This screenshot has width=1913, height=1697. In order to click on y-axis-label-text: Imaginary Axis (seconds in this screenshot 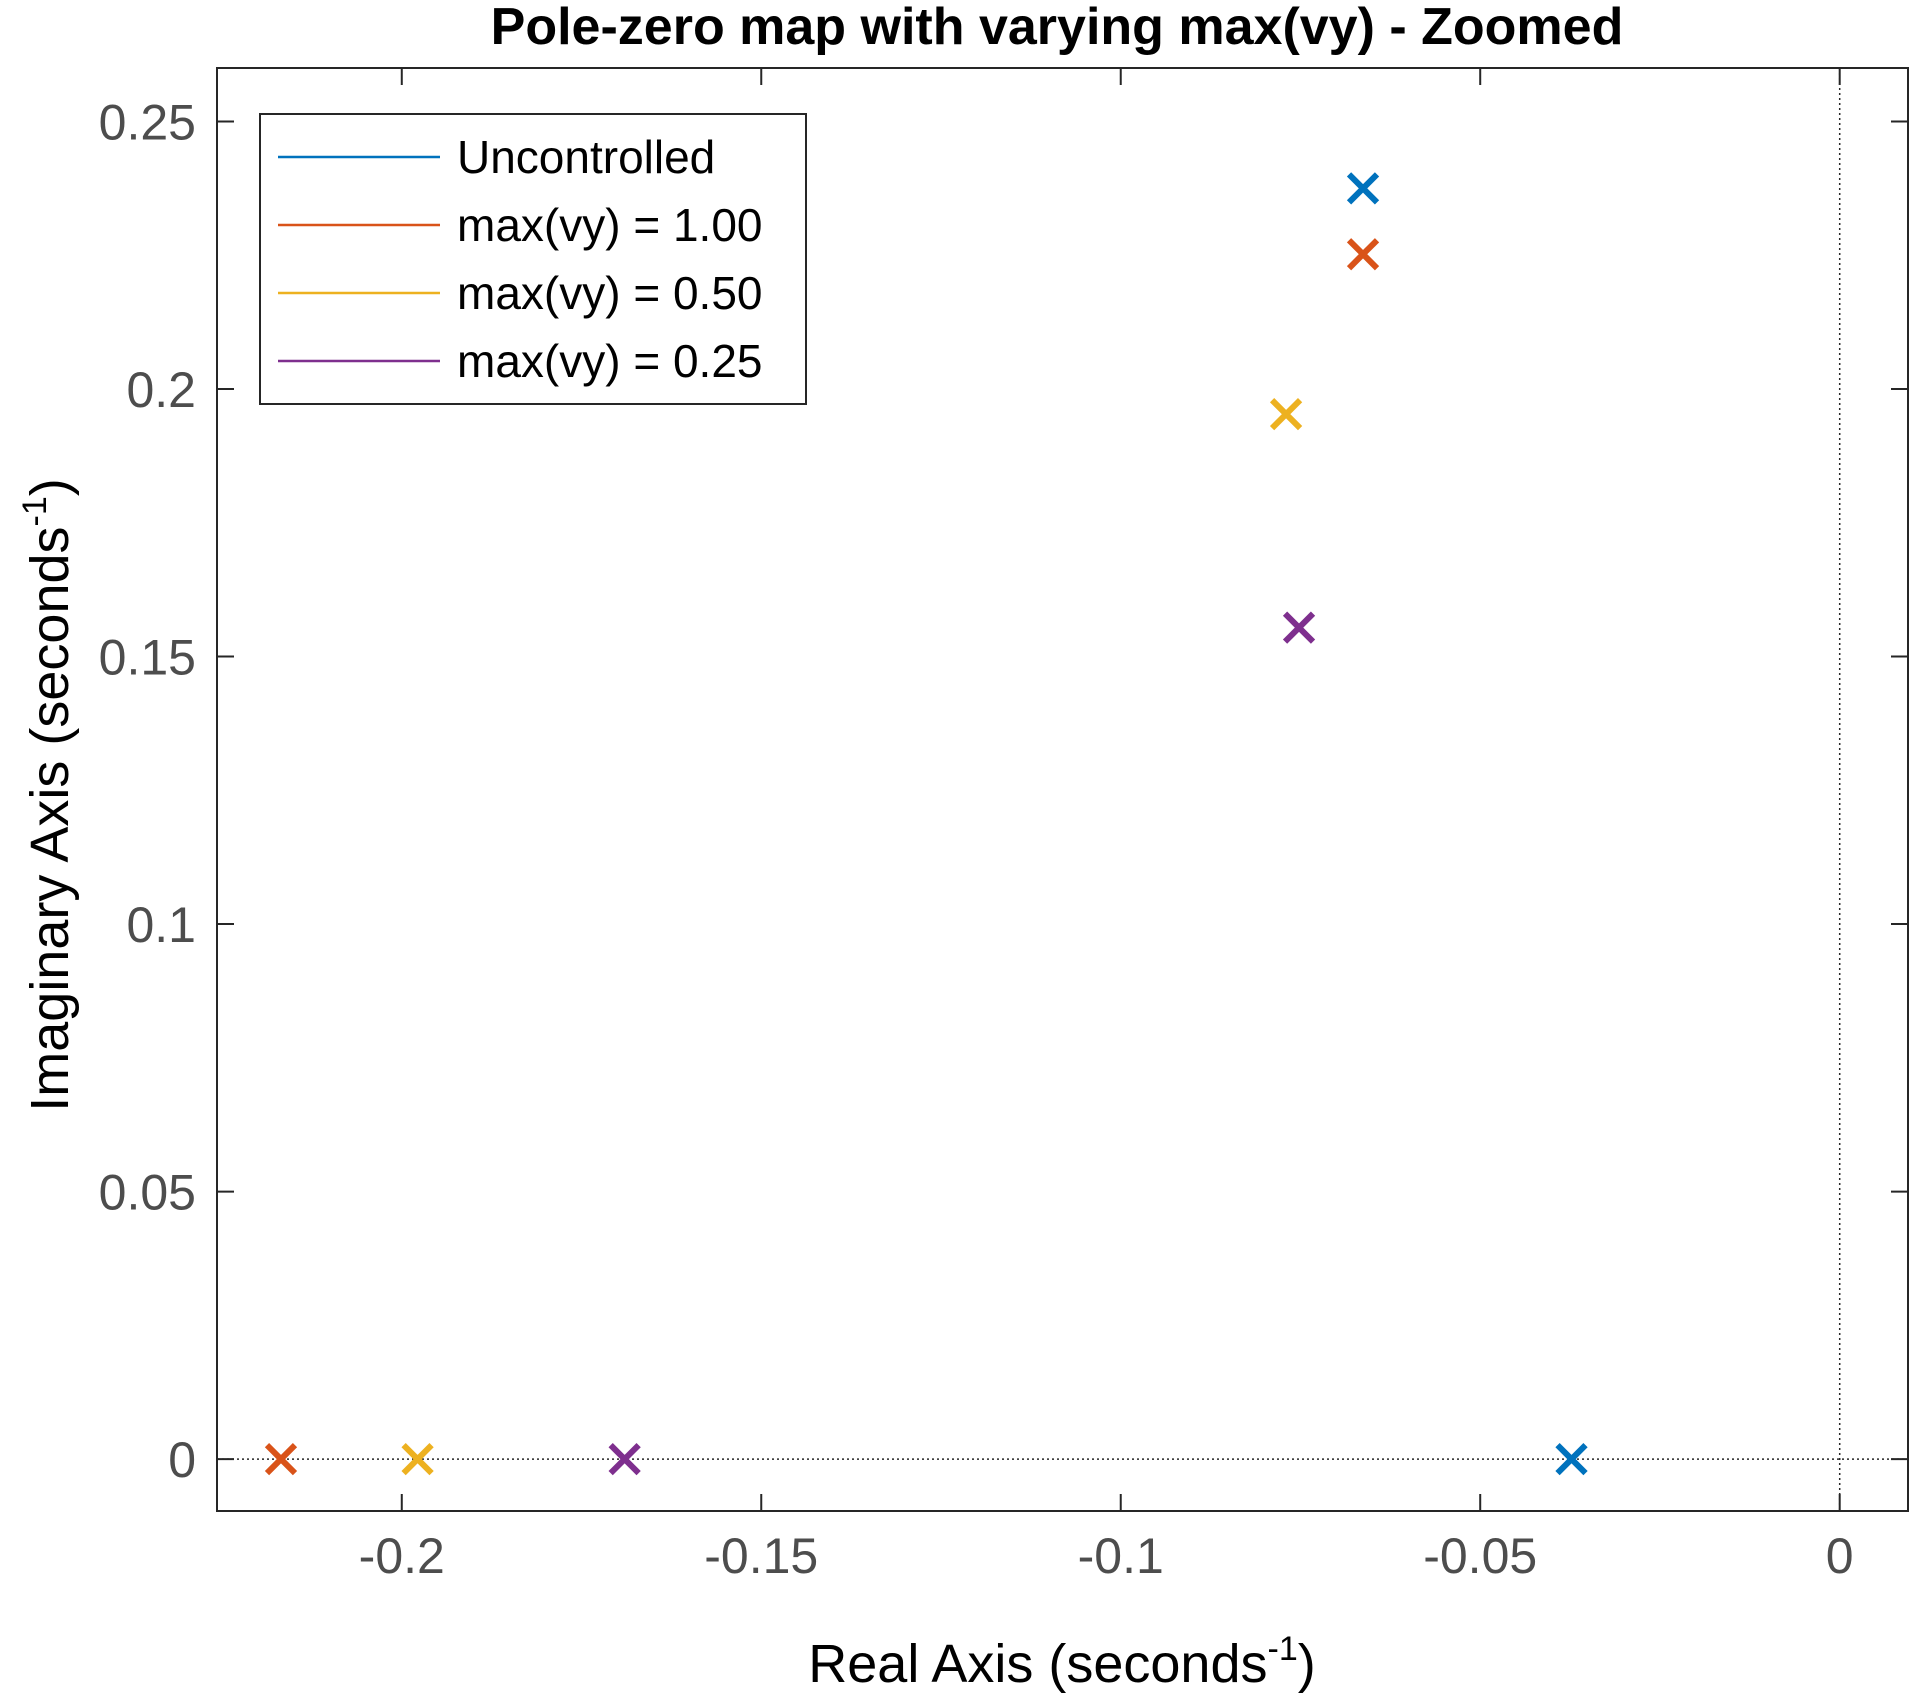, I will do `click(50, 818)`.